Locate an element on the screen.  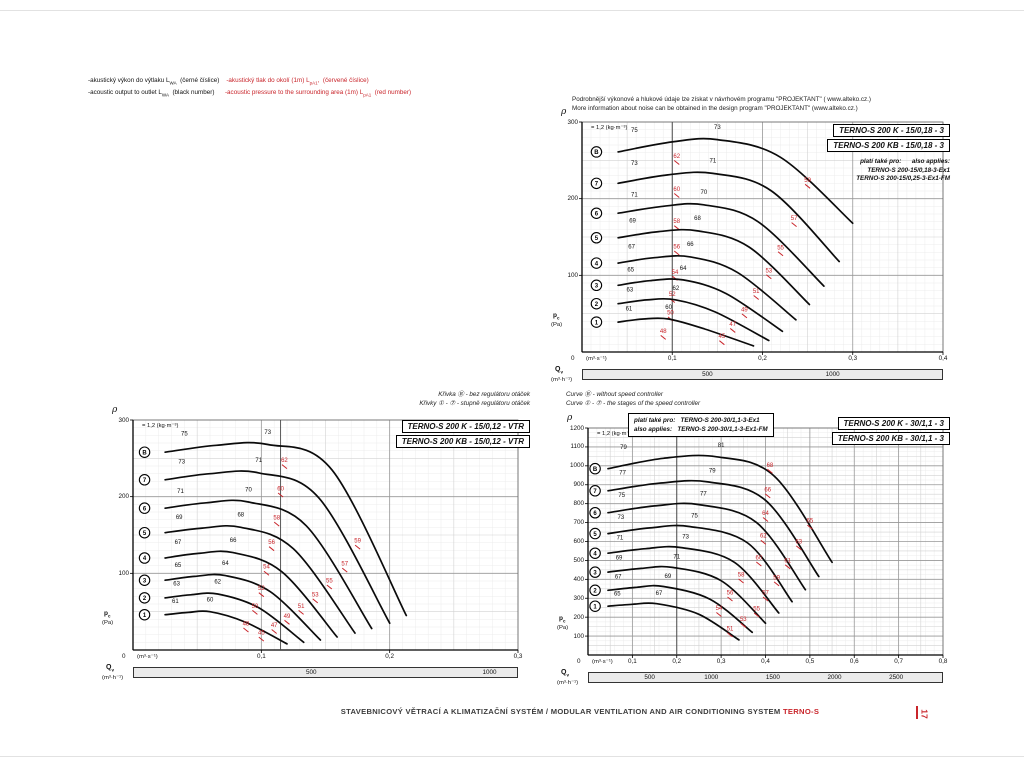
acoustic-output-label: 63 is located at coordinates (176, 585).